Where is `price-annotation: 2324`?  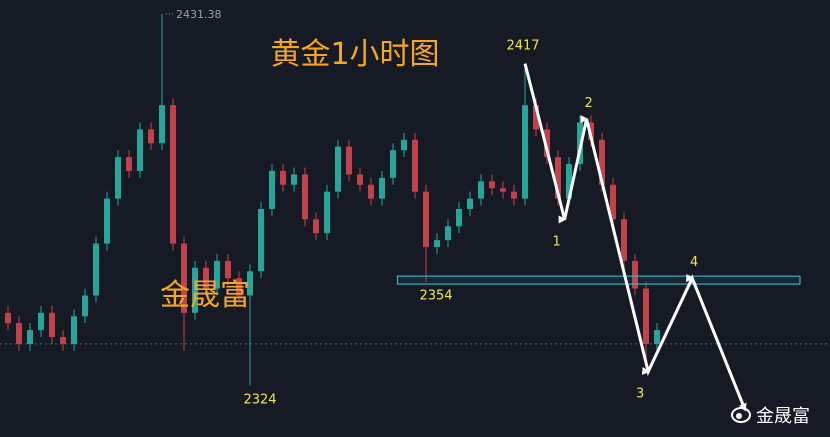 price-annotation: 2324 is located at coordinates (259, 399).